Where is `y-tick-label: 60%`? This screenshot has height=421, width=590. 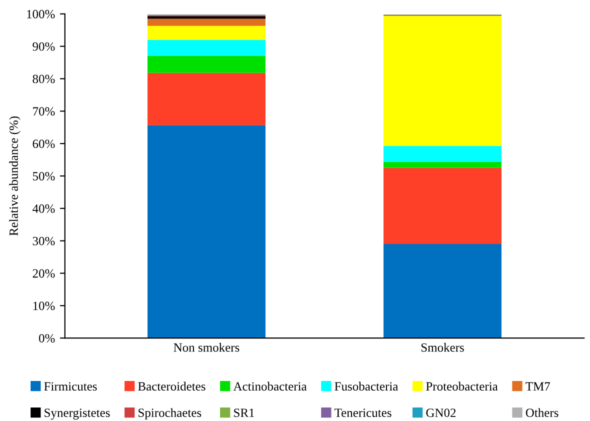 y-tick-label: 60% is located at coordinates (43, 144).